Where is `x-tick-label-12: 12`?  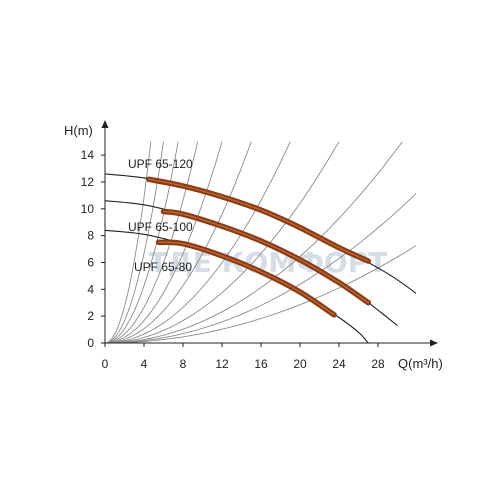
x-tick-label-12: 12 is located at coordinates (222, 364).